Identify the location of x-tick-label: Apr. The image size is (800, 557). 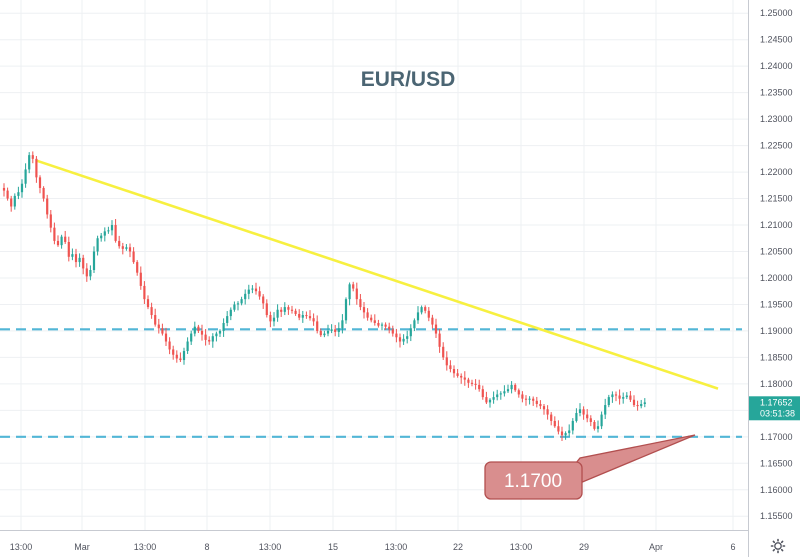
(656, 547).